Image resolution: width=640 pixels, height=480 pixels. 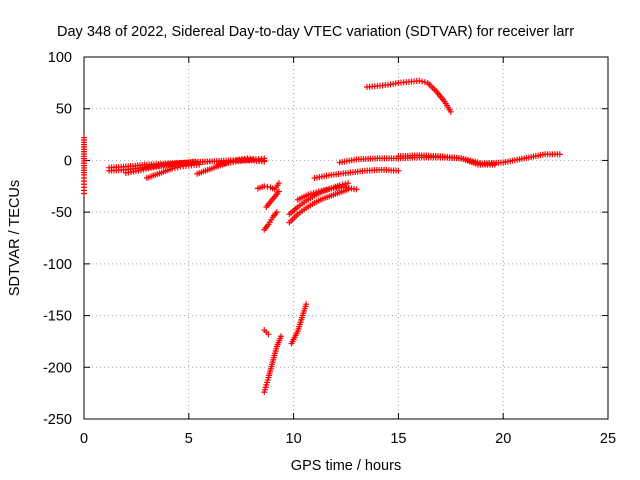 I want to click on y-tick-label: -150, so click(x=57, y=317).